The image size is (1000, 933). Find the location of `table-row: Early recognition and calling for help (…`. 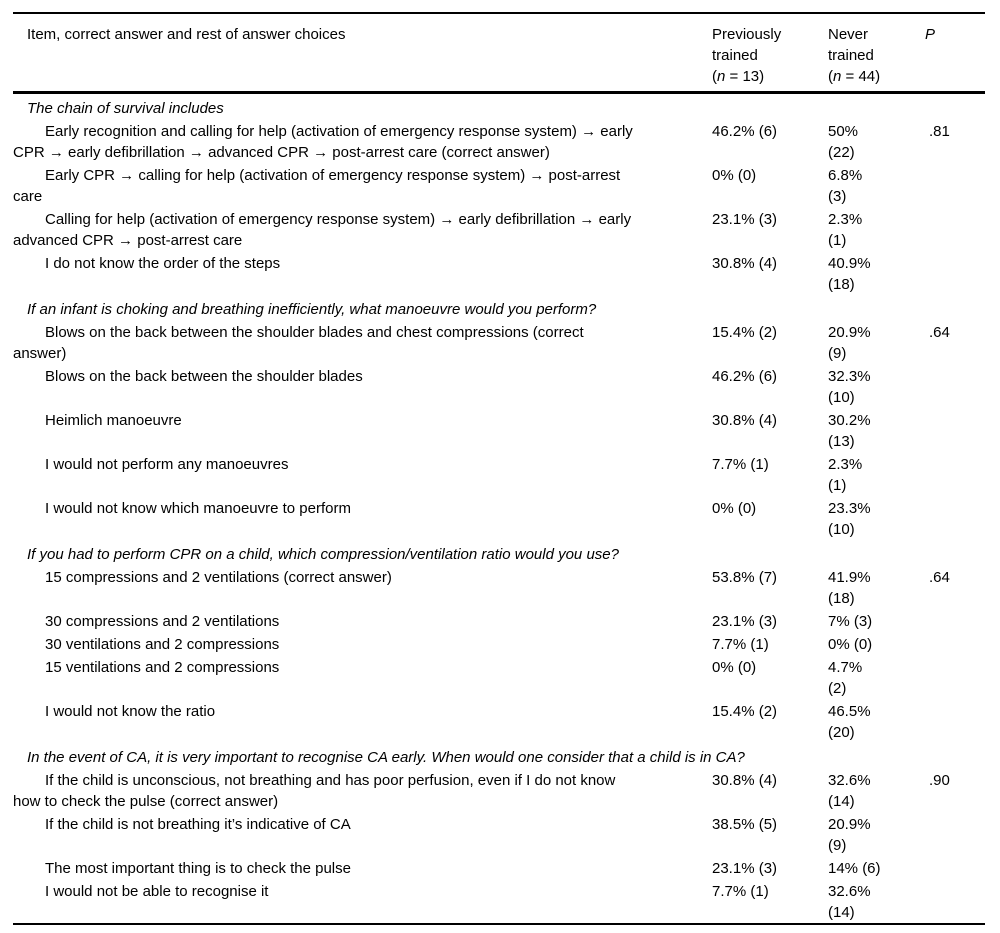

table-row: Early recognition and calling for help (… is located at coordinates (499, 141).